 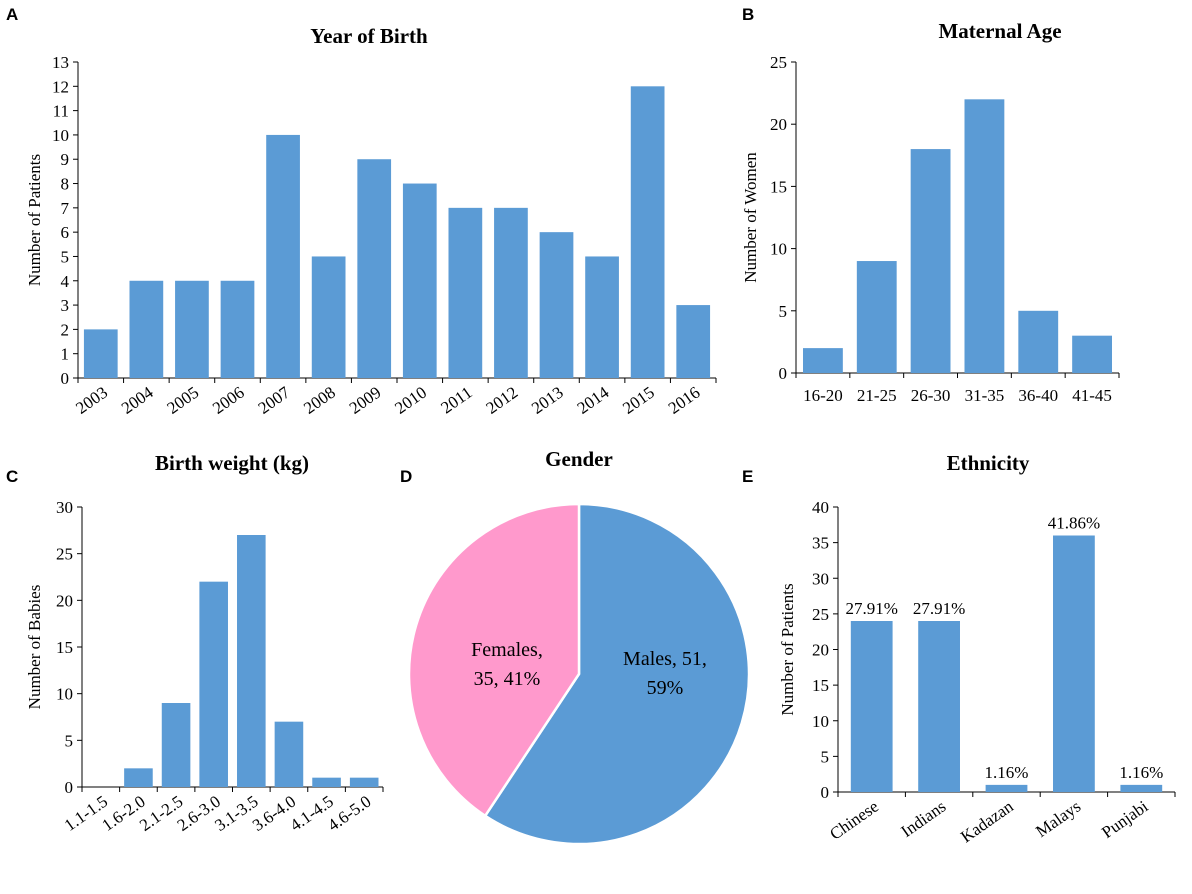 I want to click on chart-title: Ethnicity, so click(x=988, y=463).